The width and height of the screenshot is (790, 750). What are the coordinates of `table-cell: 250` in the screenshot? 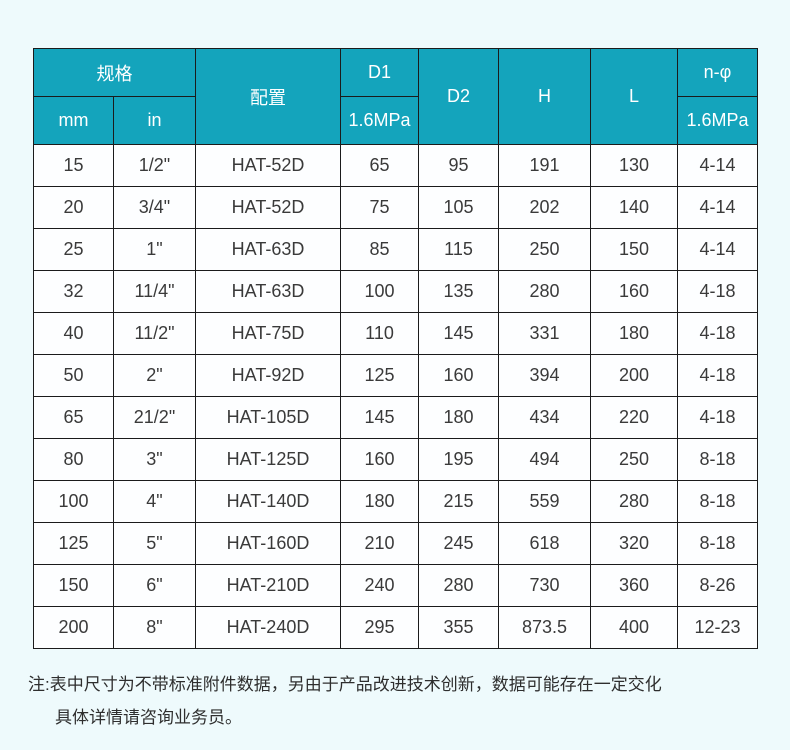 It's located at (544, 249).